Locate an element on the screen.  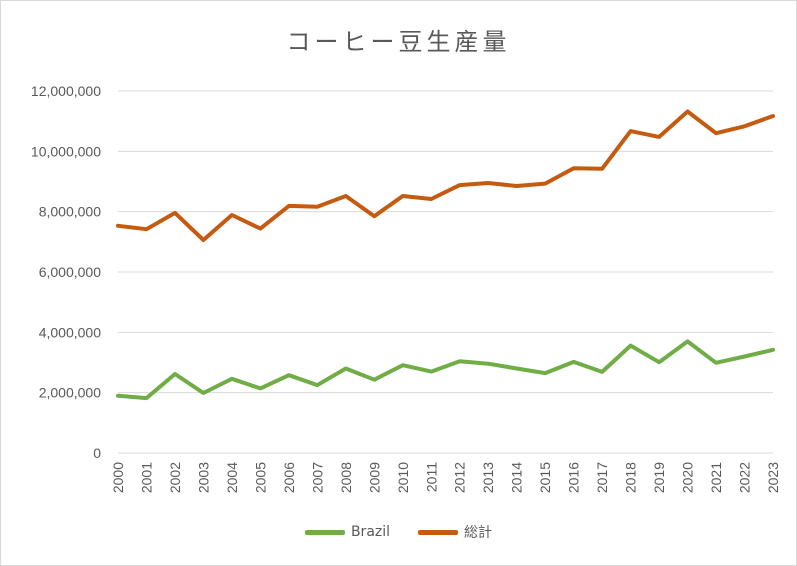
y-tick-label: 6,000,000 is located at coordinates (70, 272).